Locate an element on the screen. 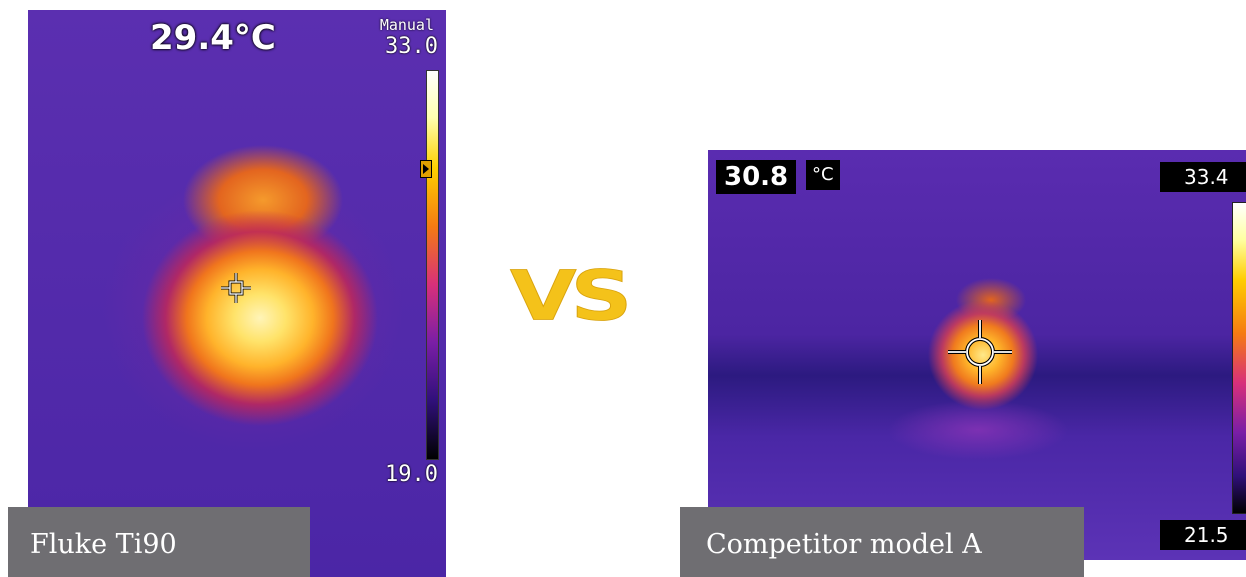  spot-temperature-readout: 30.8 is located at coordinates (756, 177).